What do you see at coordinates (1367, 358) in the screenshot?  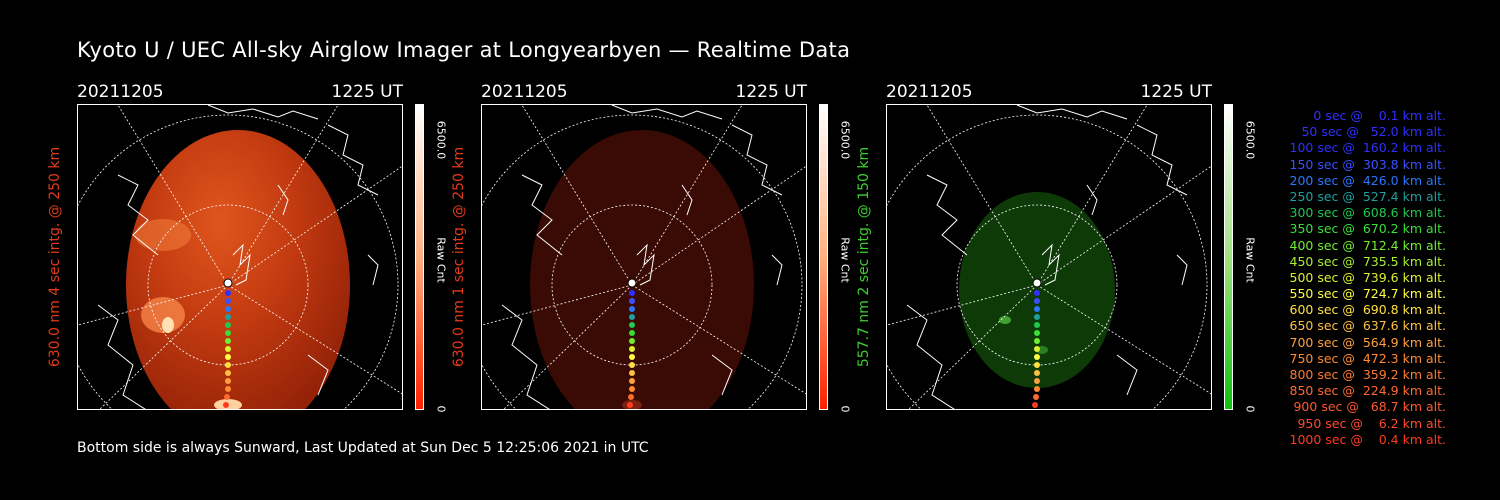 I see `legend-row: 750 sec @ 472.3 km alt.` at bounding box center [1367, 358].